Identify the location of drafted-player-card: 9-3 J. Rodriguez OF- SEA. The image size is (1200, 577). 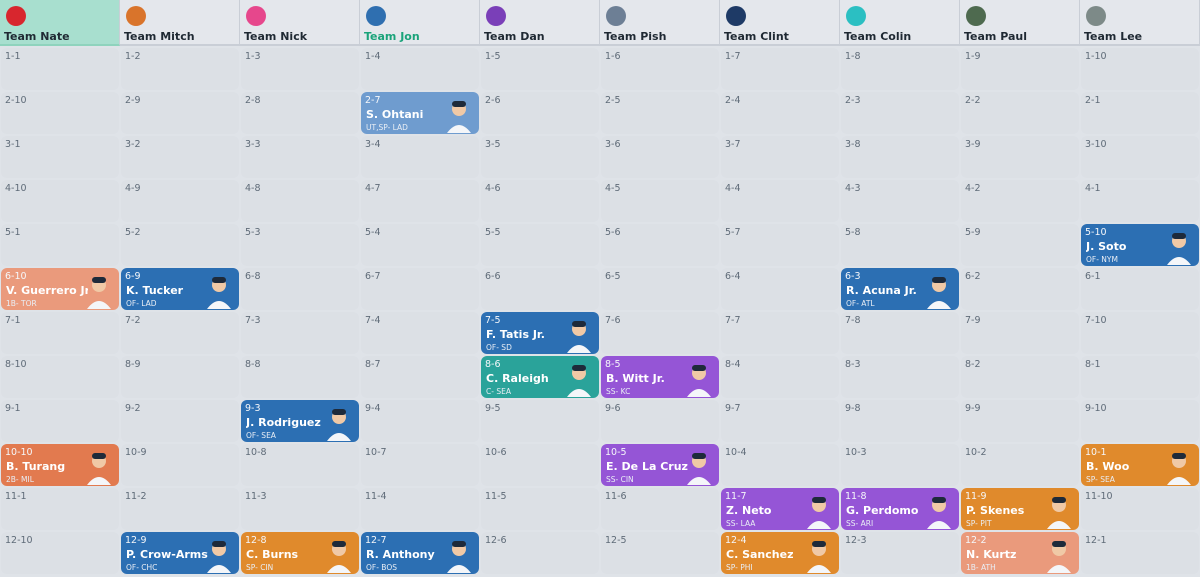
(300, 421).